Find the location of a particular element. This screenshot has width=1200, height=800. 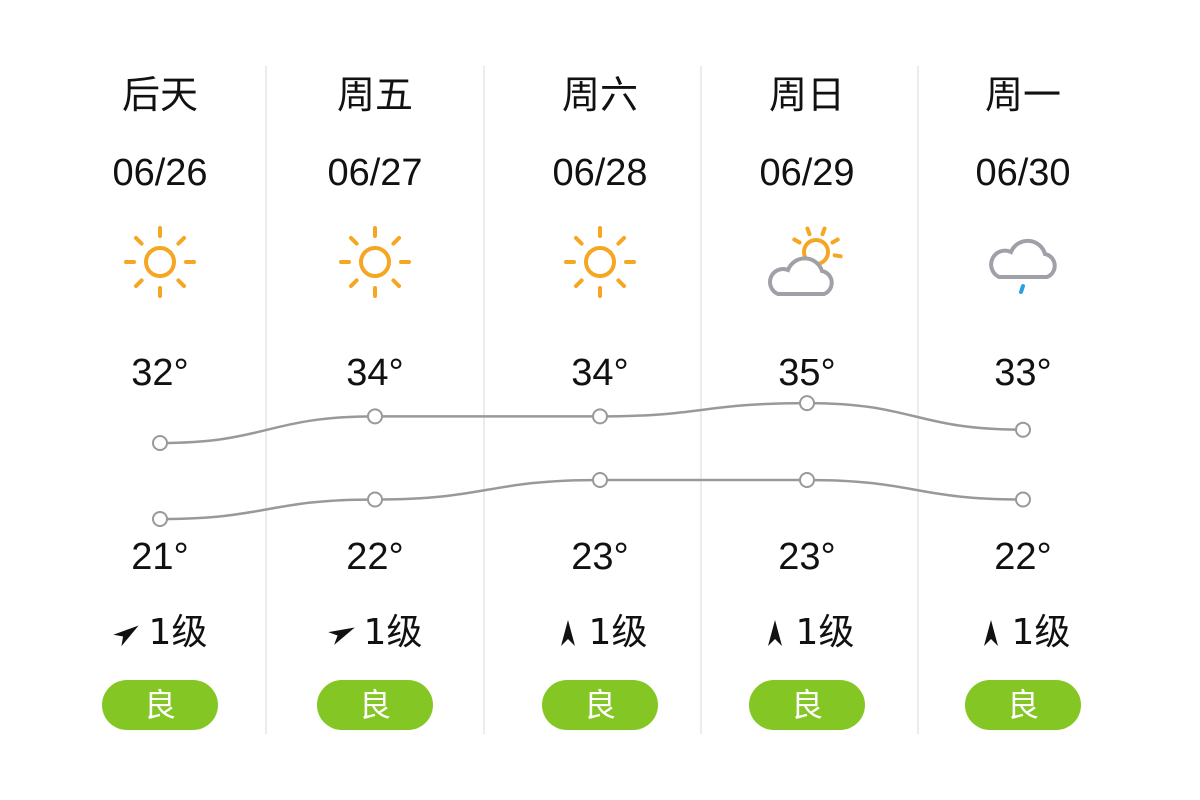

day-label: 周一 is located at coordinates (1022, 95).